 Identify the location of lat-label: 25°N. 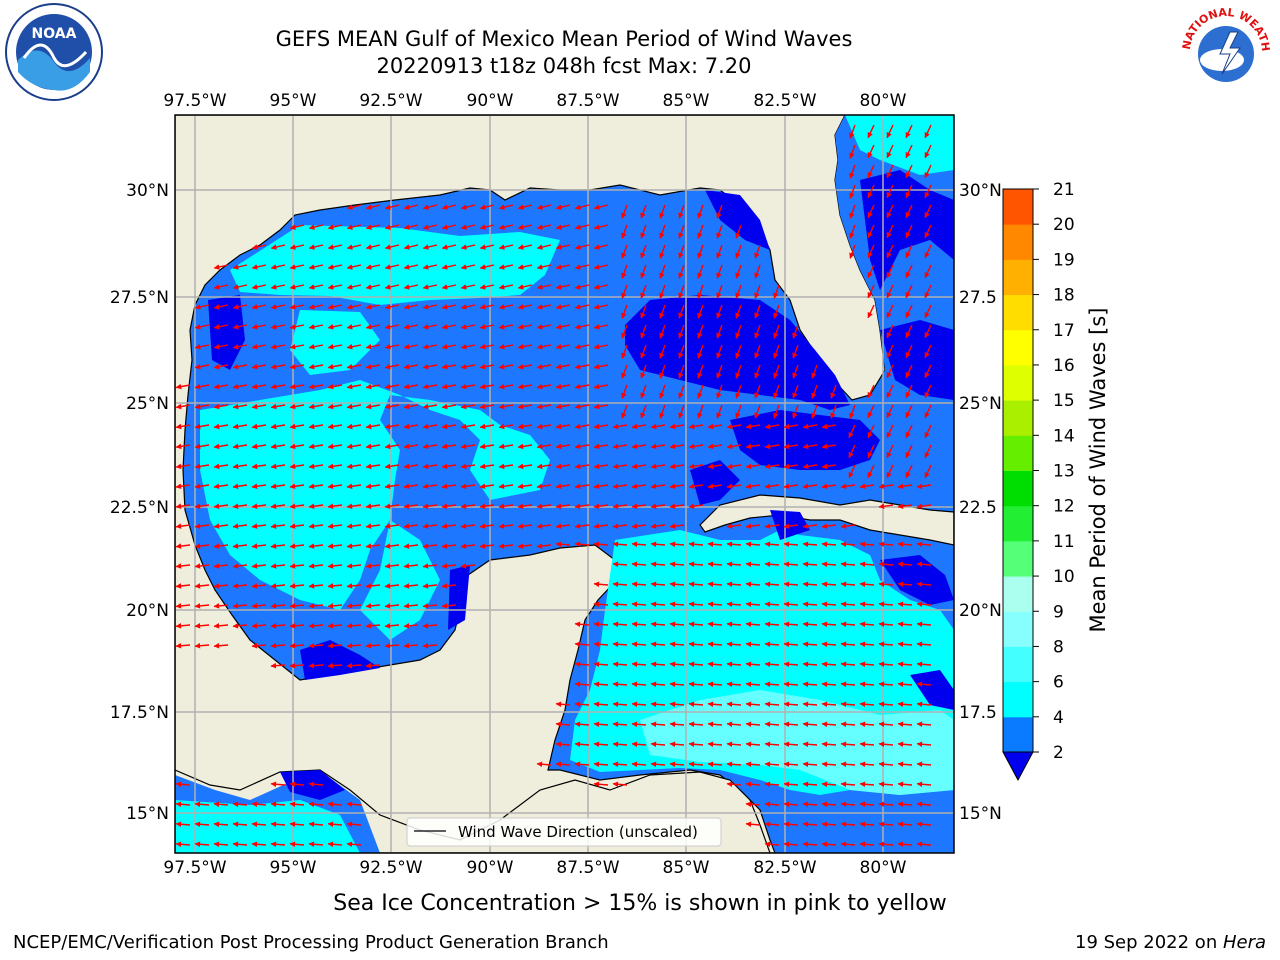
(147, 404).